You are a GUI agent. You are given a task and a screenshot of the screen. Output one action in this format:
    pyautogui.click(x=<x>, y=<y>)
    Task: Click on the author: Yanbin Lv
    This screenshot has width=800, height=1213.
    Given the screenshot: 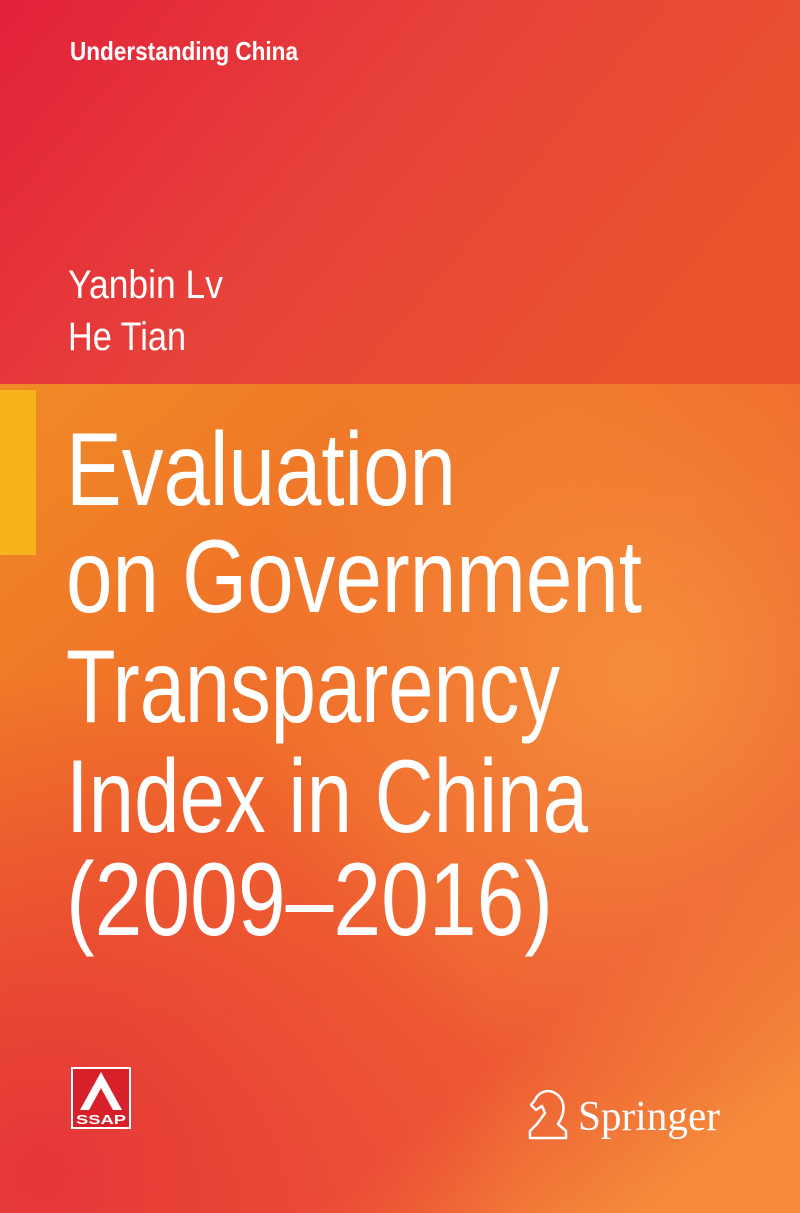 What is the action you would take?
    pyautogui.click(x=145, y=285)
    